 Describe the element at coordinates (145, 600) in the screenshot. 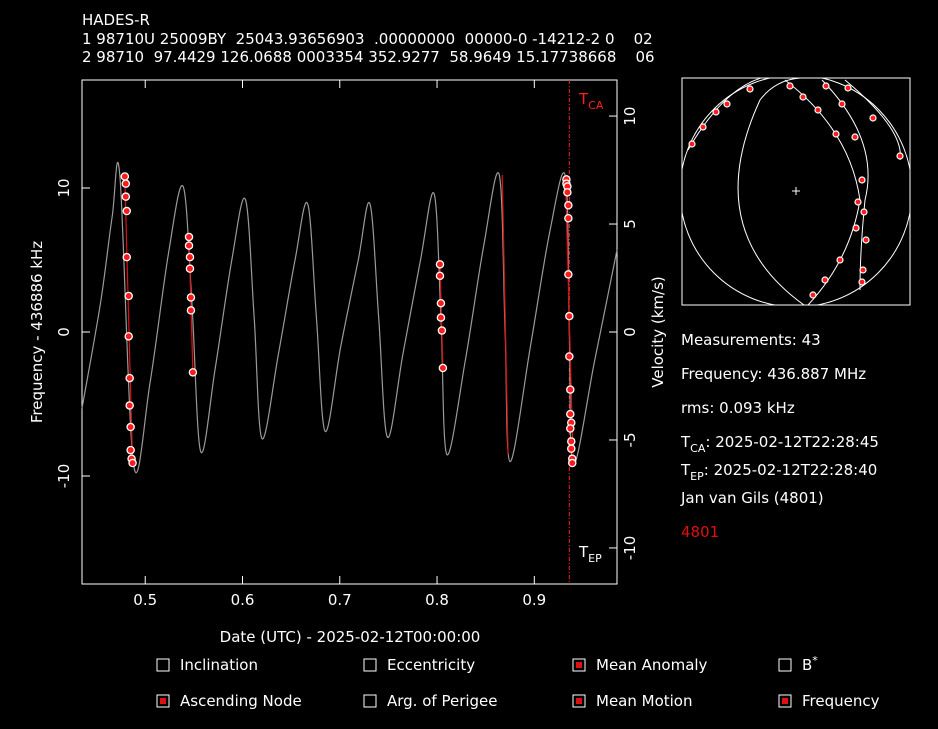

I see `x-tick-label: 0.5` at that location.